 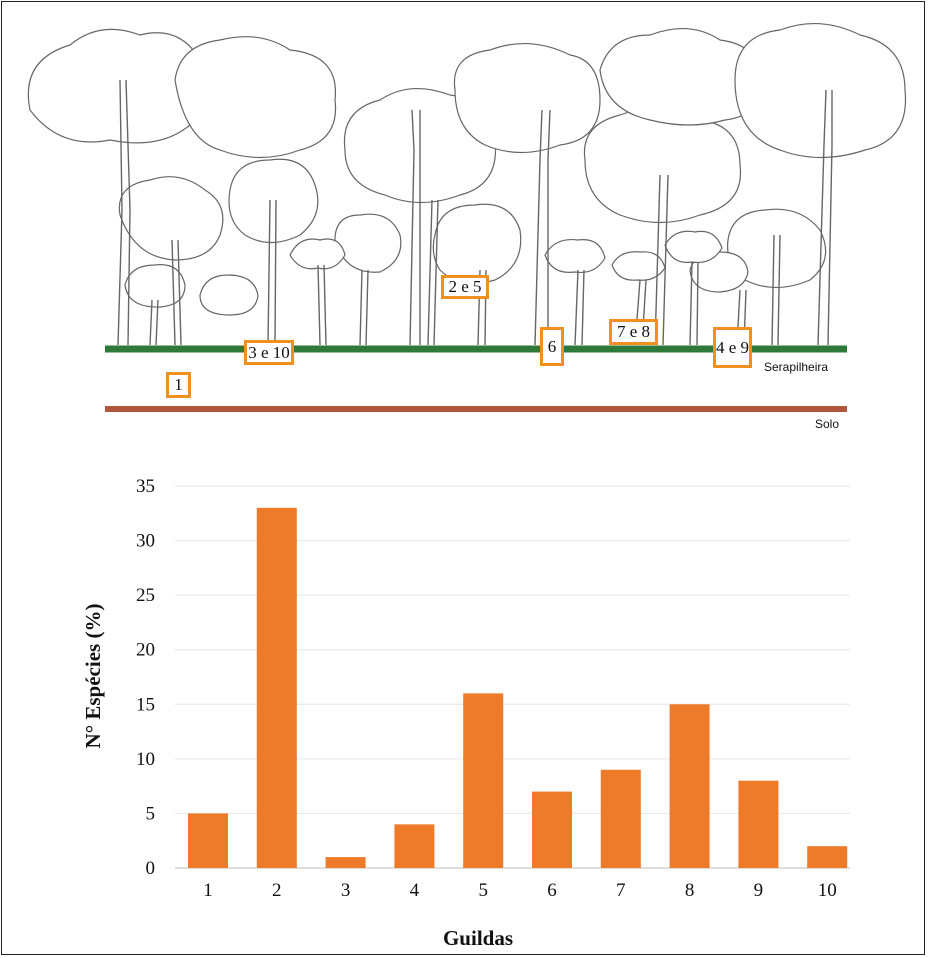 I want to click on litter-label: Serapilheira, so click(x=796, y=367).